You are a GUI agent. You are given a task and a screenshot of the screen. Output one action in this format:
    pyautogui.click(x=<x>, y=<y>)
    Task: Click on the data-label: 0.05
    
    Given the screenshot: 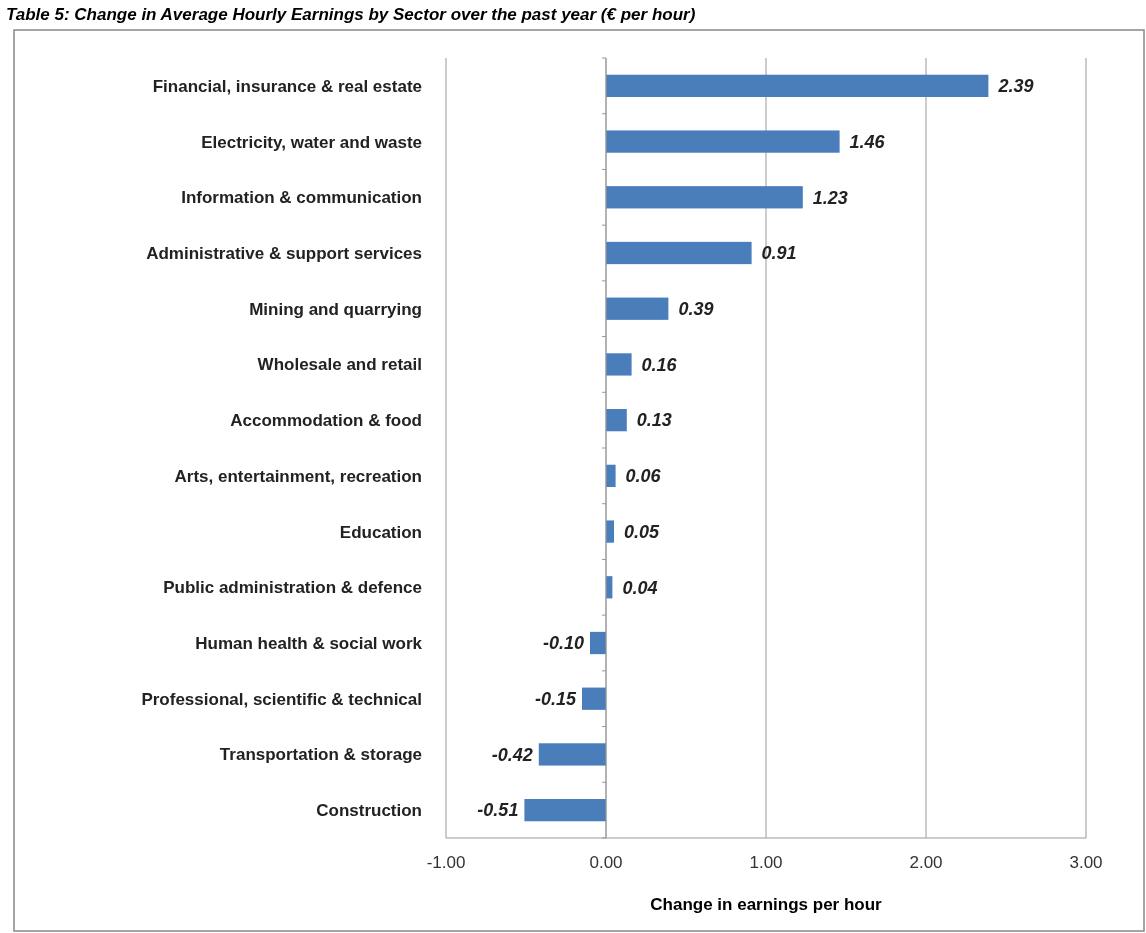 What is the action you would take?
    pyautogui.click(x=642, y=531)
    